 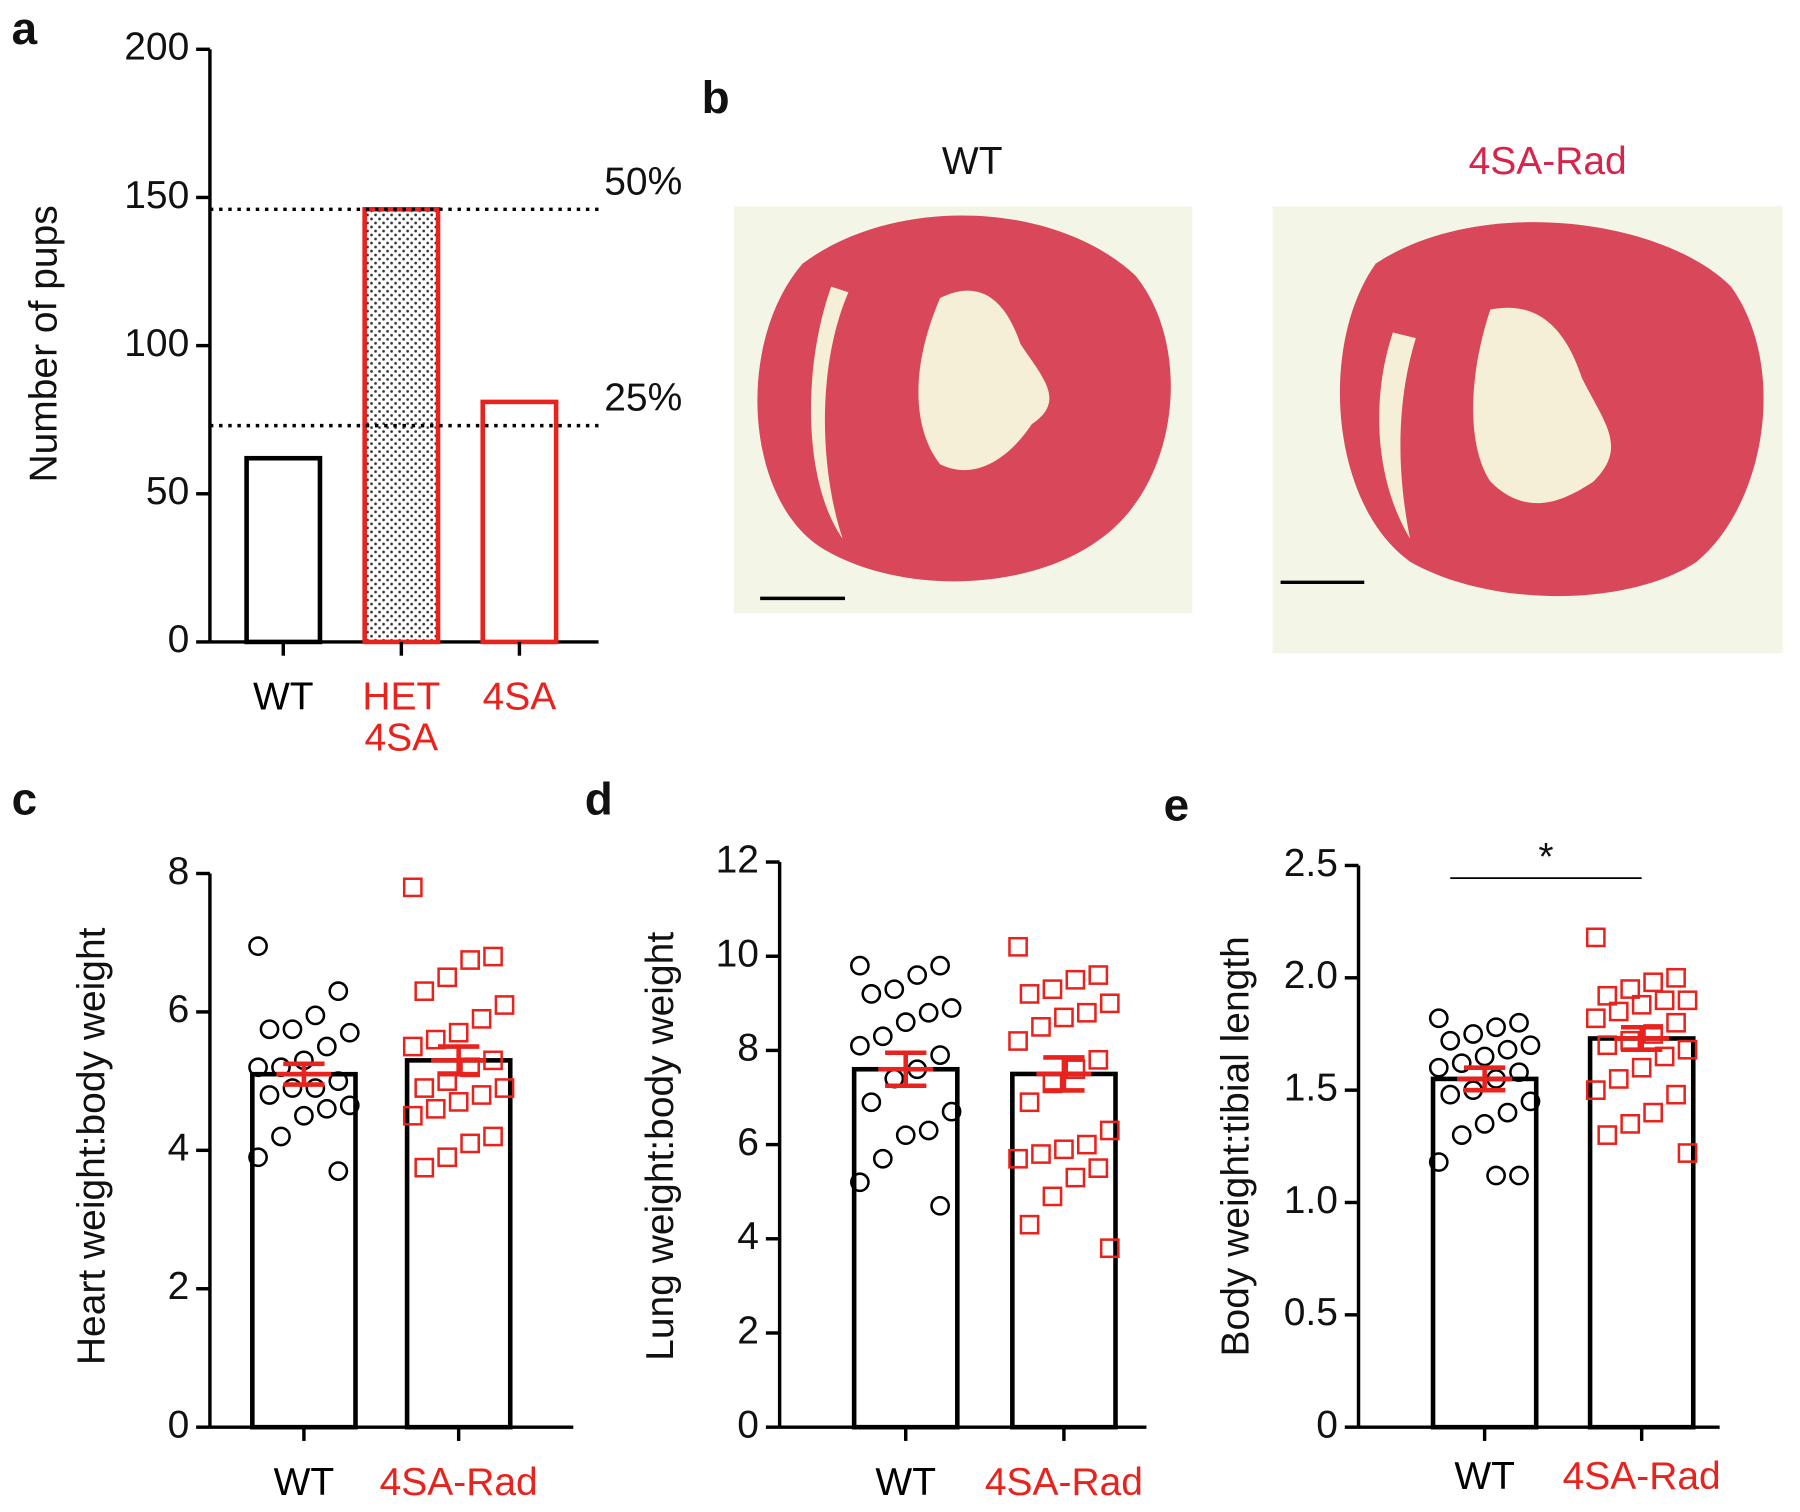 What do you see at coordinates (179, 871) in the screenshot?
I see `y-tick-label: 8` at bounding box center [179, 871].